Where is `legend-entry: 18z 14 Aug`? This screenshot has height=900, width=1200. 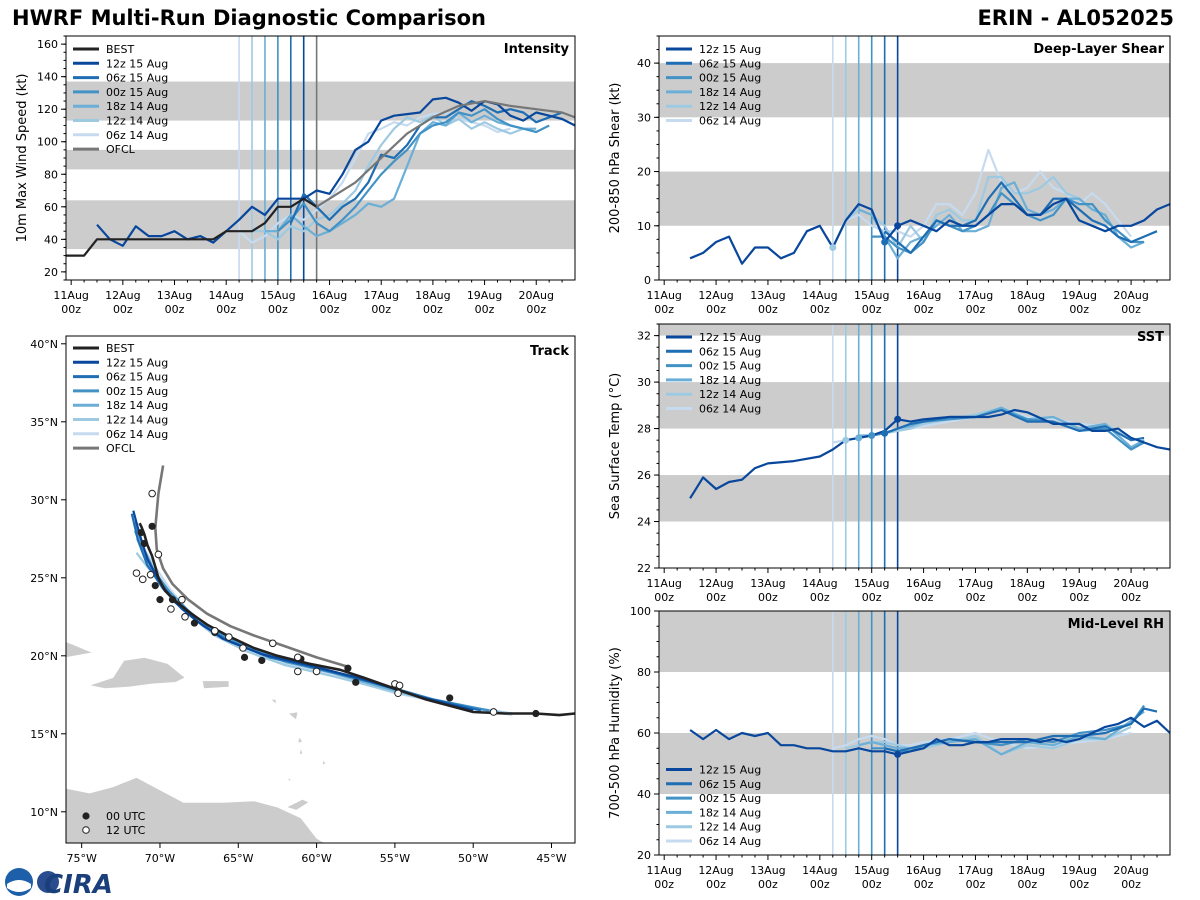
legend-entry: 18z 14 Aug is located at coordinates (730, 380).